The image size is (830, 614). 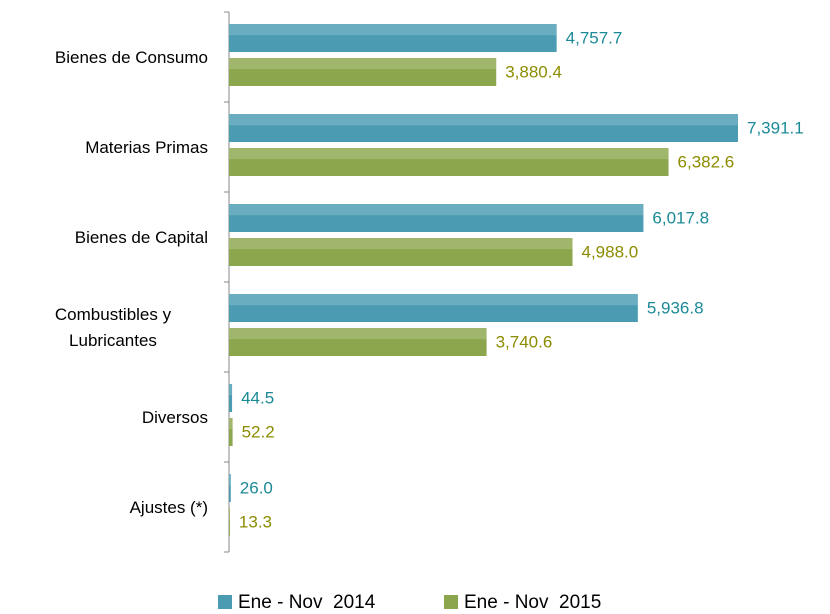 What do you see at coordinates (104, 508) in the screenshot?
I see `category-label-box: Ajustes (*)` at bounding box center [104, 508].